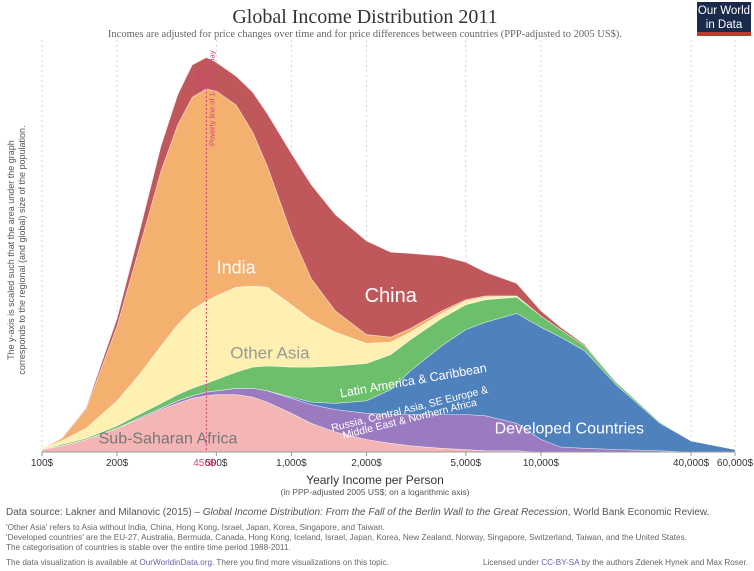 The height and width of the screenshot is (571, 754). Describe the element at coordinates (211, 98) in the screenshot. I see `poverty-line-note: Poverty line of 1.25$ per day` at that location.